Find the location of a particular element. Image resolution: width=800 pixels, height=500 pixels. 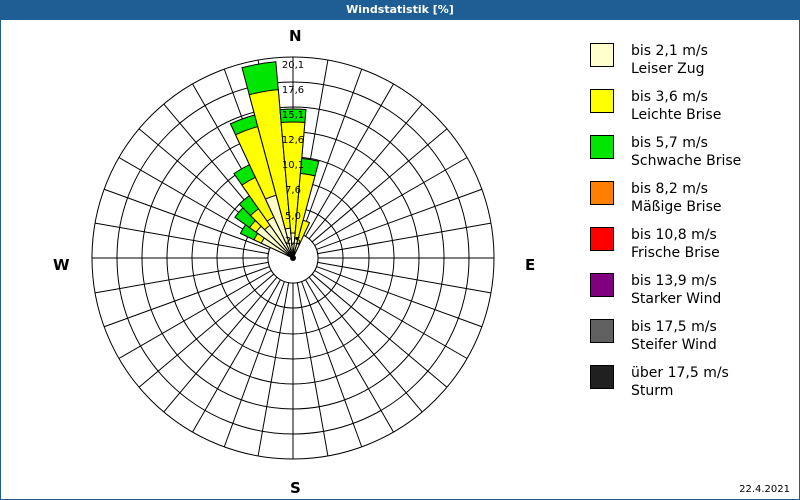

legend-item-schwache-brise: bis 5,7 m/s Schwache Brise is located at coordinates (690, 158).